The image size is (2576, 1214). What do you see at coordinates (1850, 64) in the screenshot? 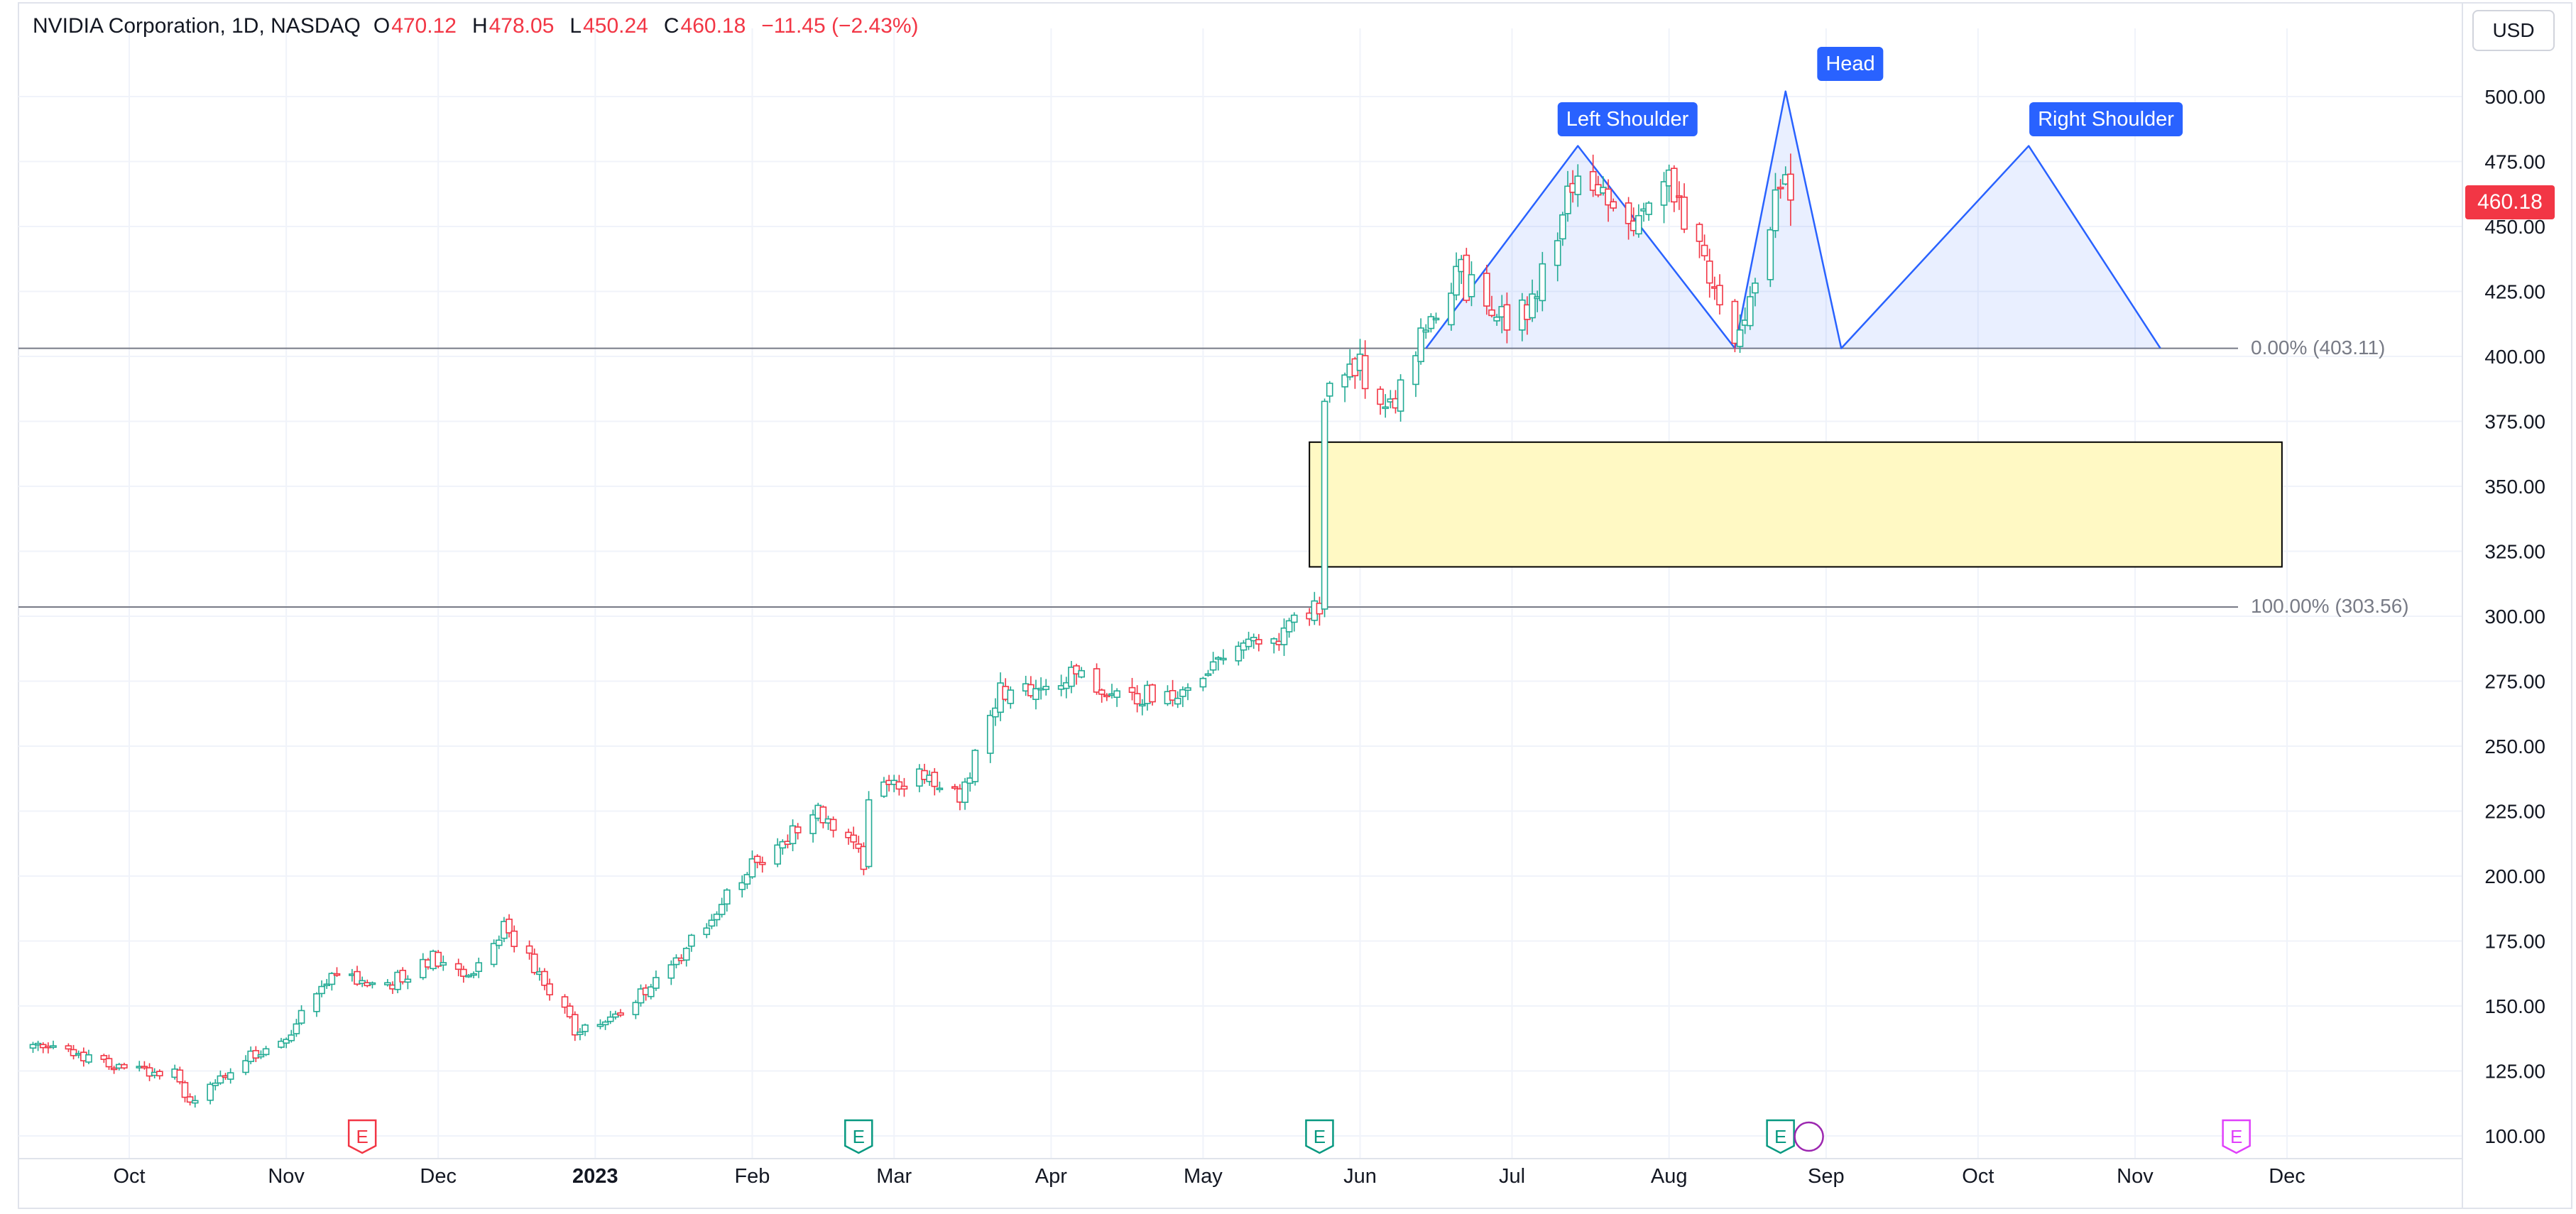
I see `head-label: Head` at bounding box center [1850, 64].